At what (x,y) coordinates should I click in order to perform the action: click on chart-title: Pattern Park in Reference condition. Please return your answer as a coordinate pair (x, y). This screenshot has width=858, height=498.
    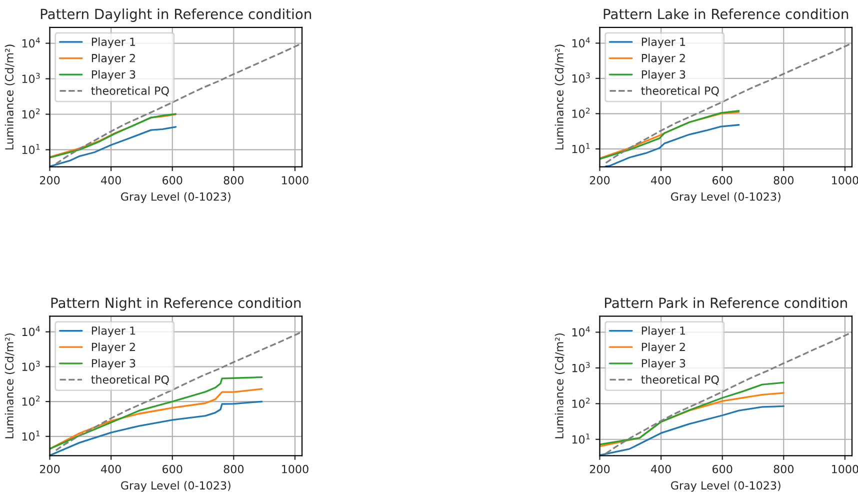
    Looking at the image, I should click on (726, 302).